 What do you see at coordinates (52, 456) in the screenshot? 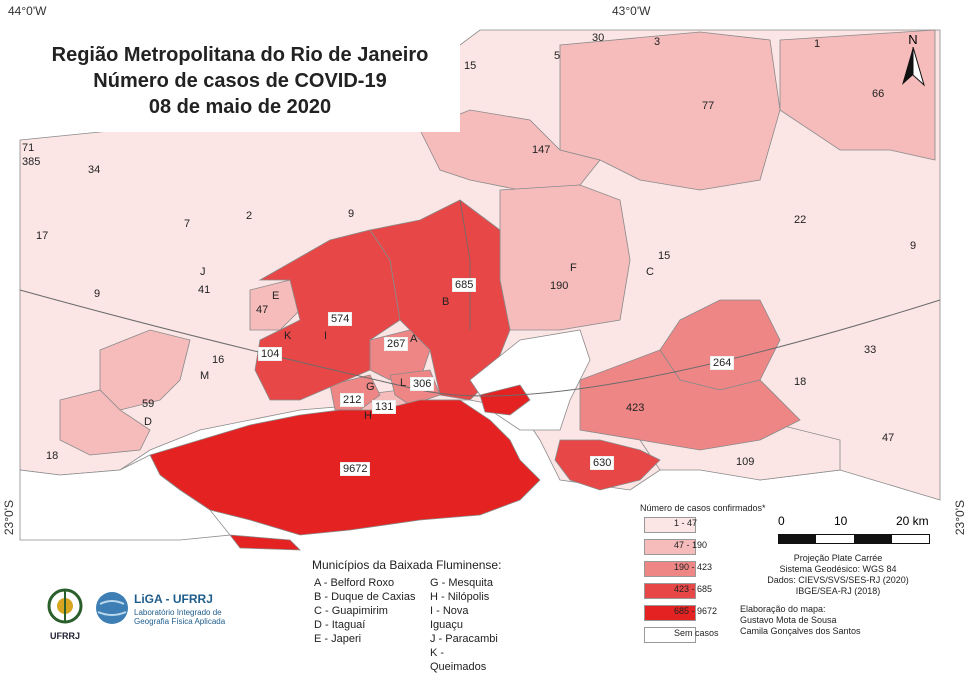
I see `case-label: 18` at bounding box center [52, 456].